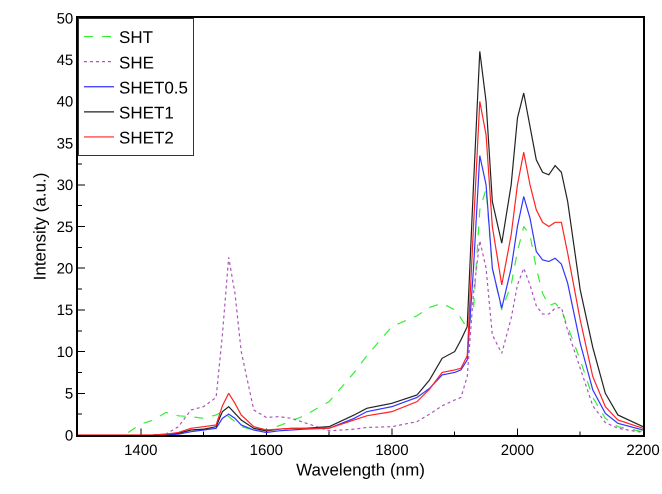 This screenshot has height=494, width=662. Describe the element at coordinates (69, 394) in the screenshot. I see `y-tick-label: 5` at that location.